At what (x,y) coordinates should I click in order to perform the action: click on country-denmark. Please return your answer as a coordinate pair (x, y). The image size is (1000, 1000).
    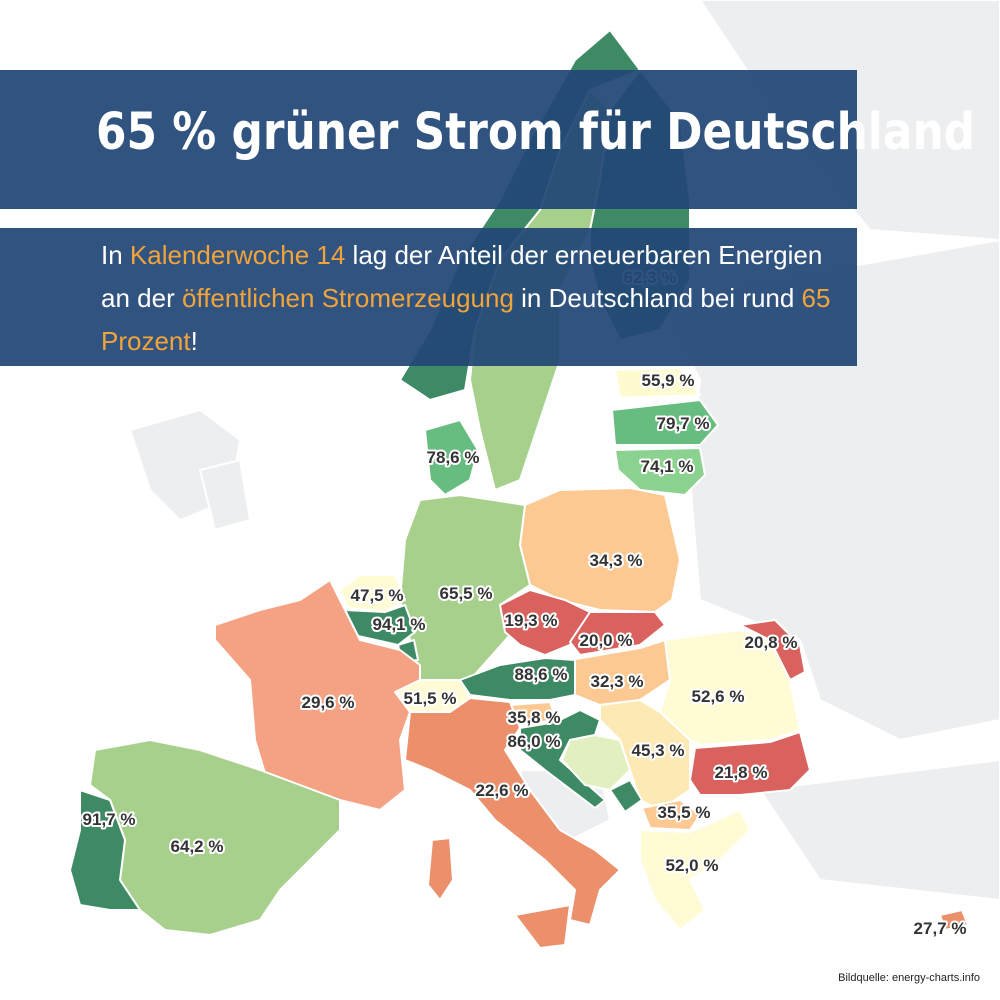
    Looking at the image, I should click on (451, 457).